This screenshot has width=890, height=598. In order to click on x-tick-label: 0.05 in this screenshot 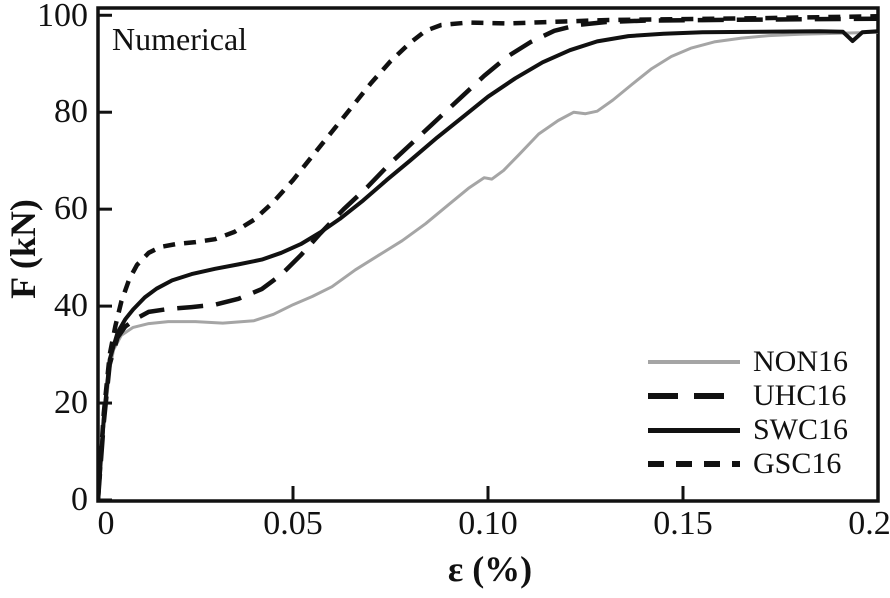, I will do `click(293, 523)`.